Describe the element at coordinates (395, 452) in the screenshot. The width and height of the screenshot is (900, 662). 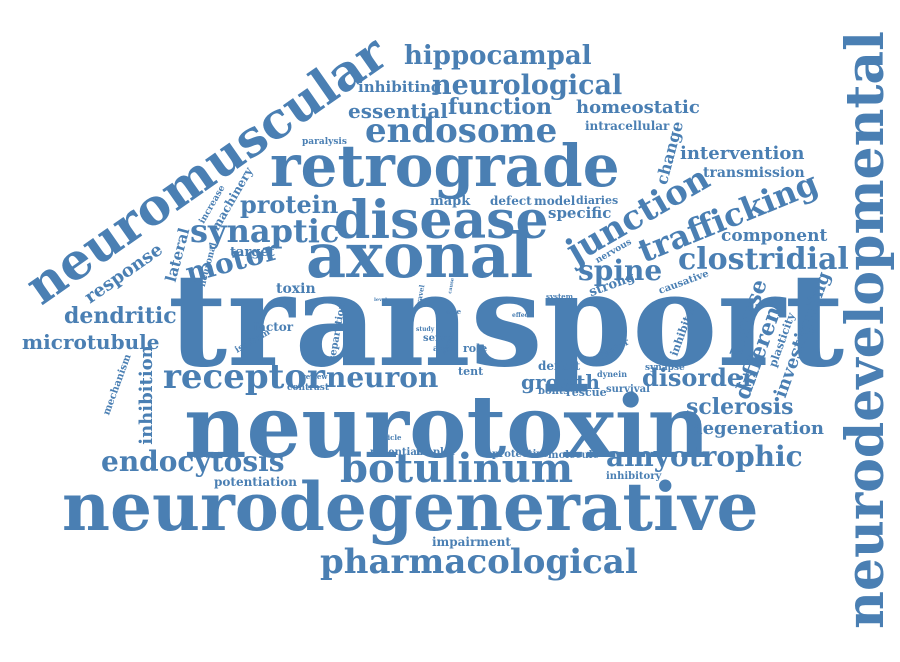
I see `word-potential: potential` at that location.